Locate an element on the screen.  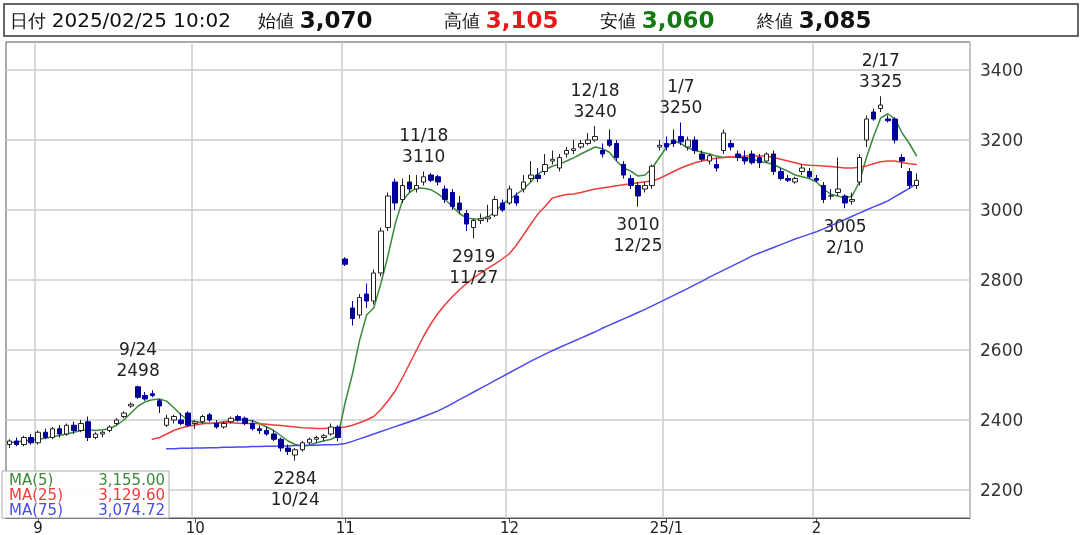
y-tick-label: 2400 is located at coordinates (1002, 420).